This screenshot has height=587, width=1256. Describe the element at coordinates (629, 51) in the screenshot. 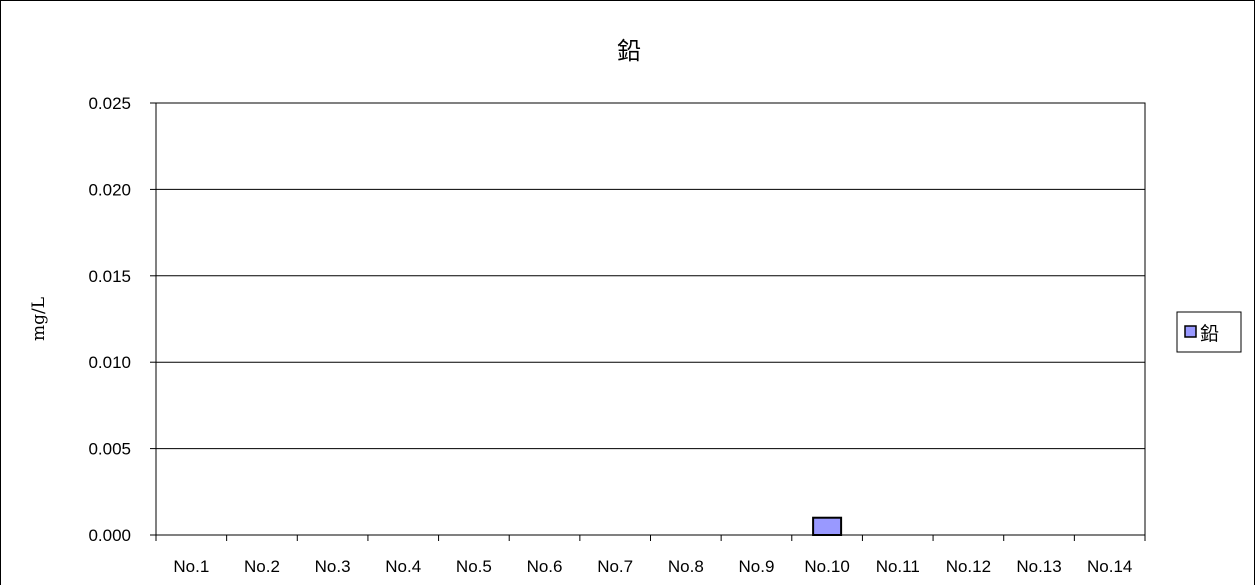

I see `chart-title: 鉛` at that location.